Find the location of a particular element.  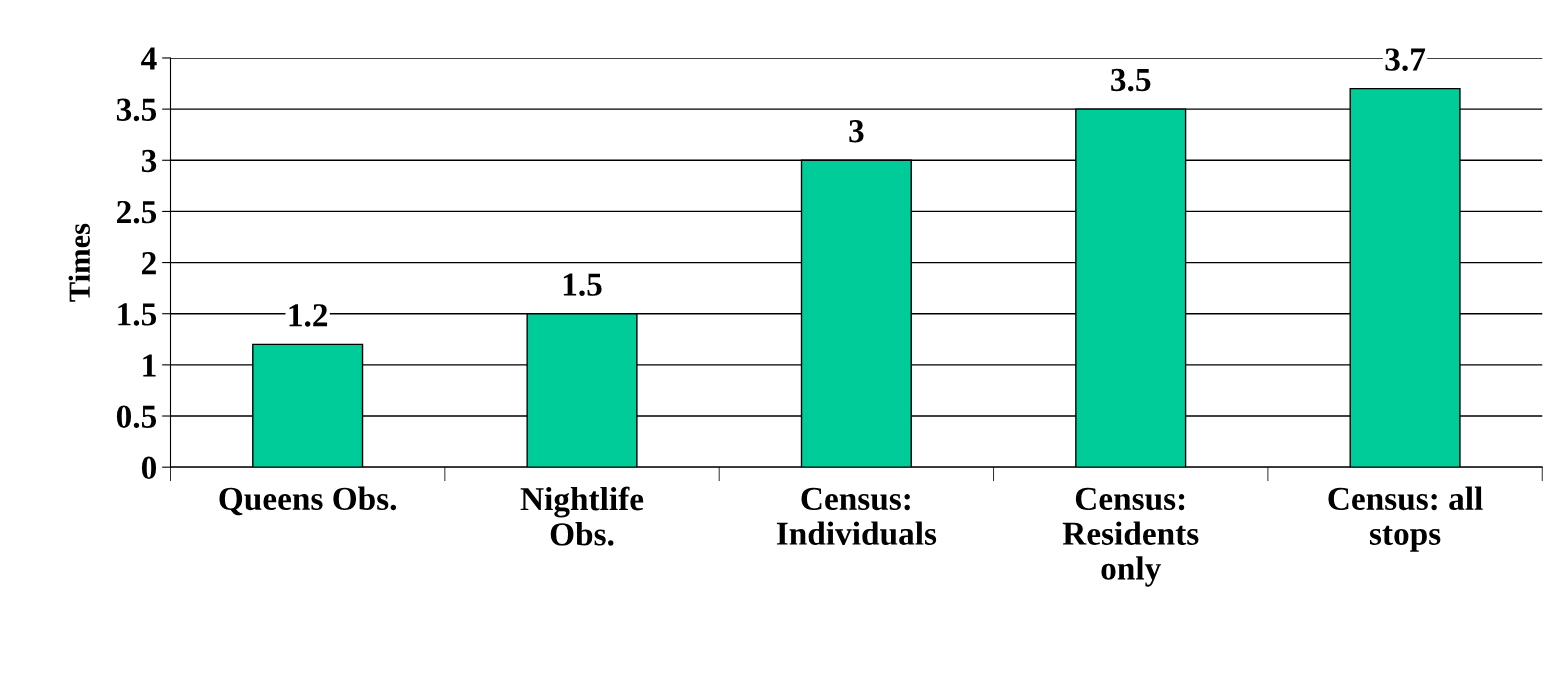

y-axis-title: Times is located at coordinates (79, 262).